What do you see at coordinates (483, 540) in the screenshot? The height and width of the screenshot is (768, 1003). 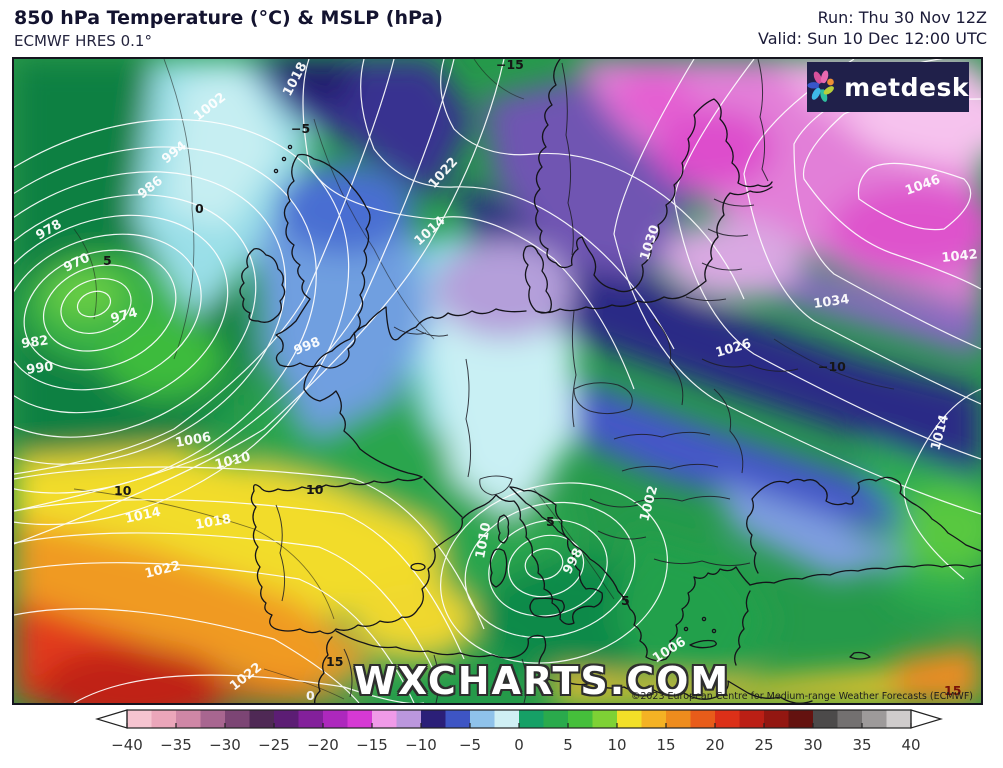 I see `pressure-label: 1010` at bounding box center [483, 540].